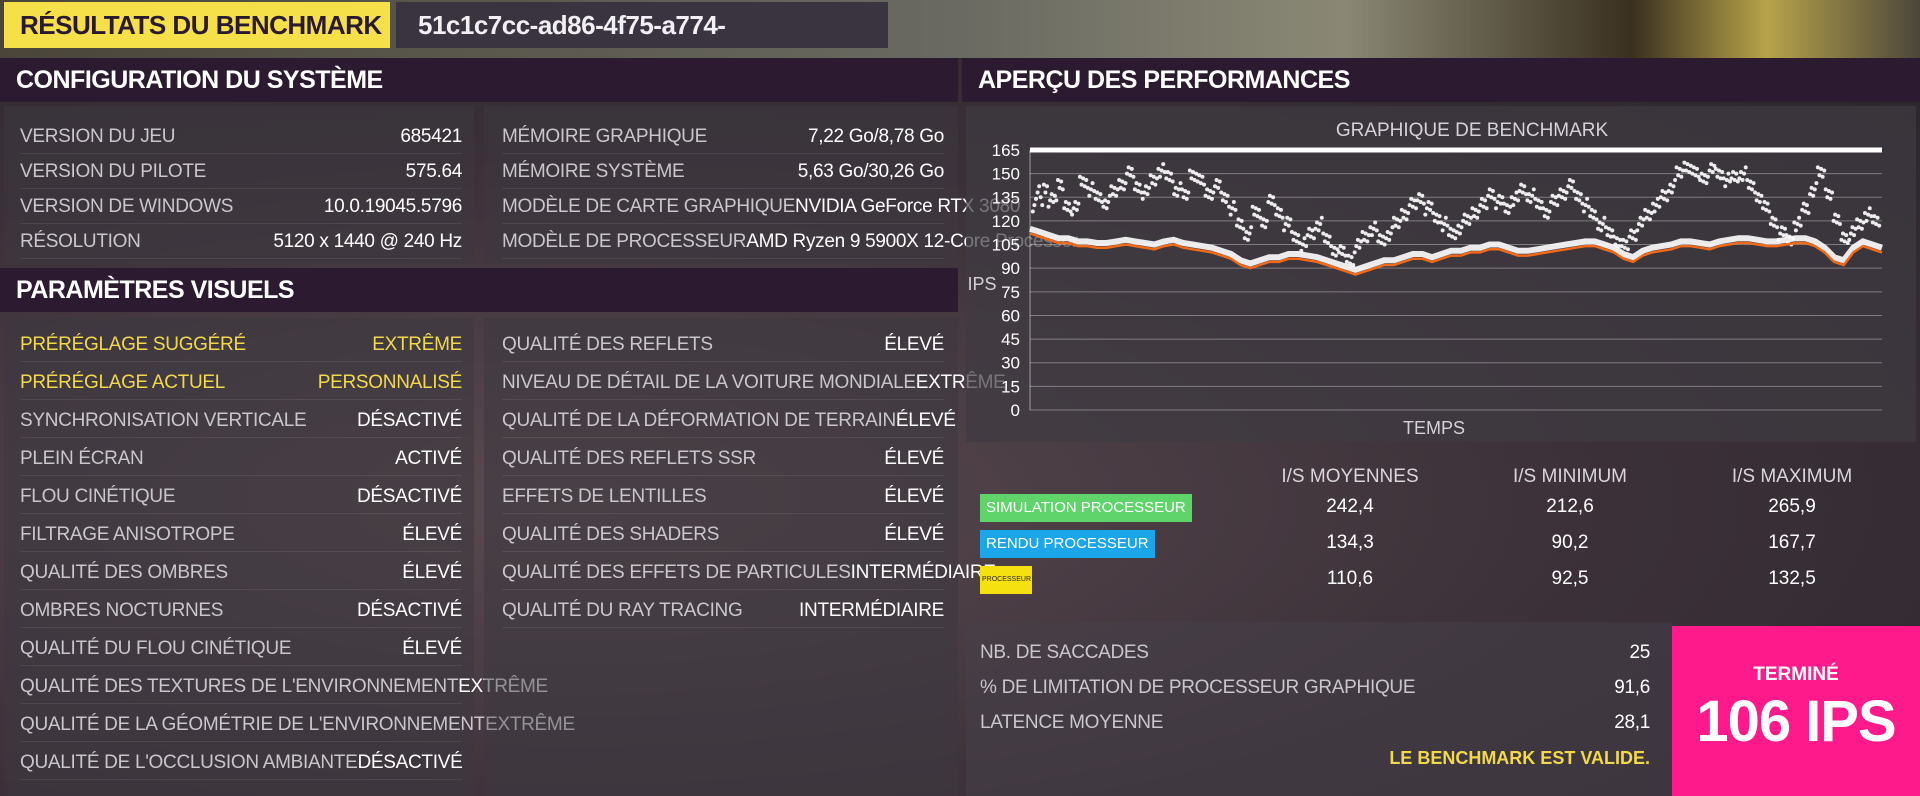 Image resolution: width=1920 pixels, height=796 pixels. Describe the element at coordinates (1456, 249) in the screenshot. I see `chart-series-band` at that location.